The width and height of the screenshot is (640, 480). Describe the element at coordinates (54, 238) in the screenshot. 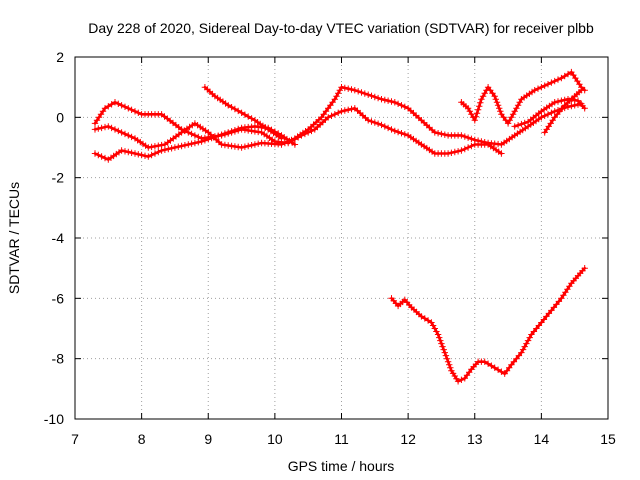

I see `y-tick-labels: 2 0 -2 -4 -6 -8 -10` at that location.